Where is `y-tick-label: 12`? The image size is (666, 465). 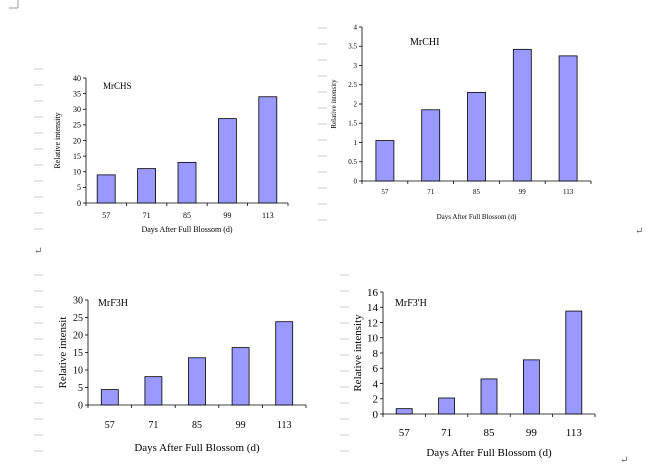
y-tick-label: 12 is located at coordinates (372, 323).